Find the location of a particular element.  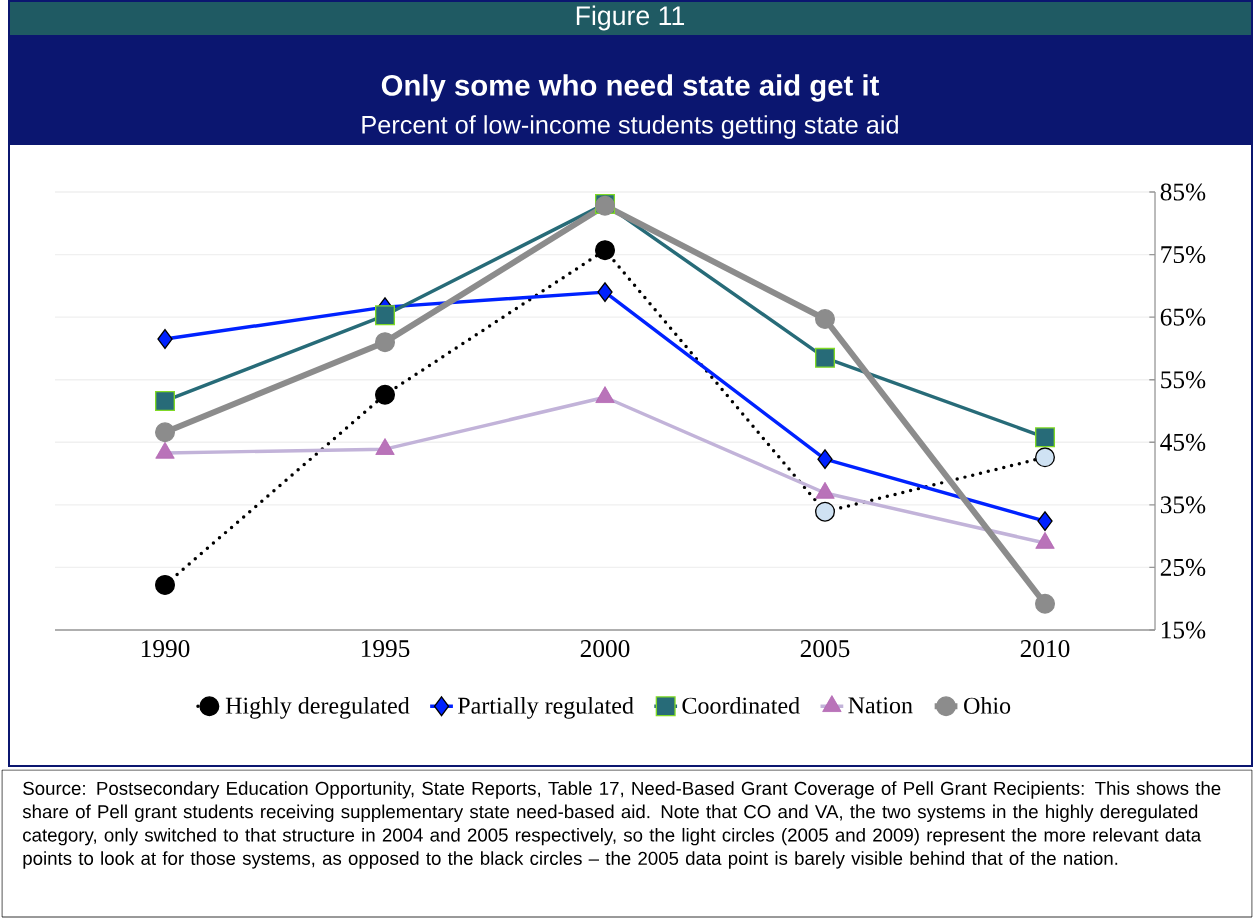

chart-title: Only some who need state aid get it is located at coordinates (630, 88).